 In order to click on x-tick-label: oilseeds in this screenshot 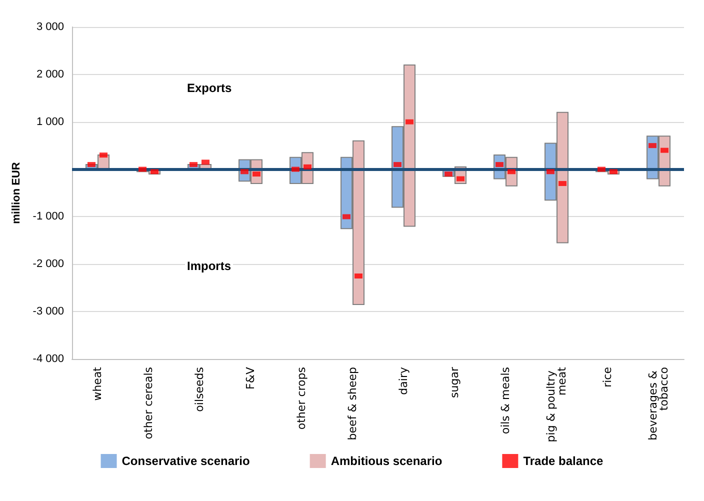, I will do `click(199, 389)`.